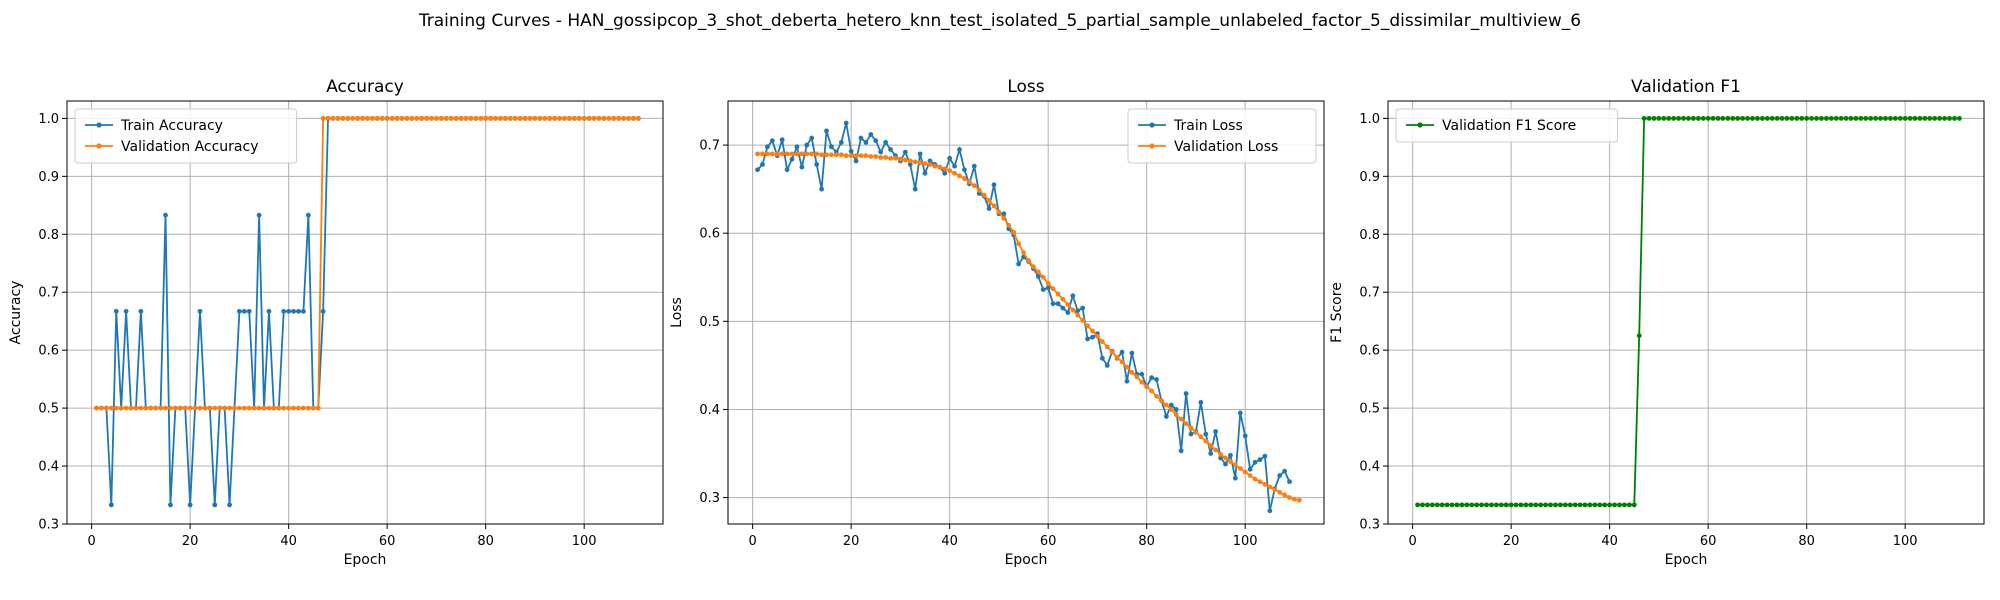 The width and height of the screenshot is (2000, 600). Describe the element at coordinates (1146, 541) in the screenshot. I see `x-tick-label: 80` at that location.